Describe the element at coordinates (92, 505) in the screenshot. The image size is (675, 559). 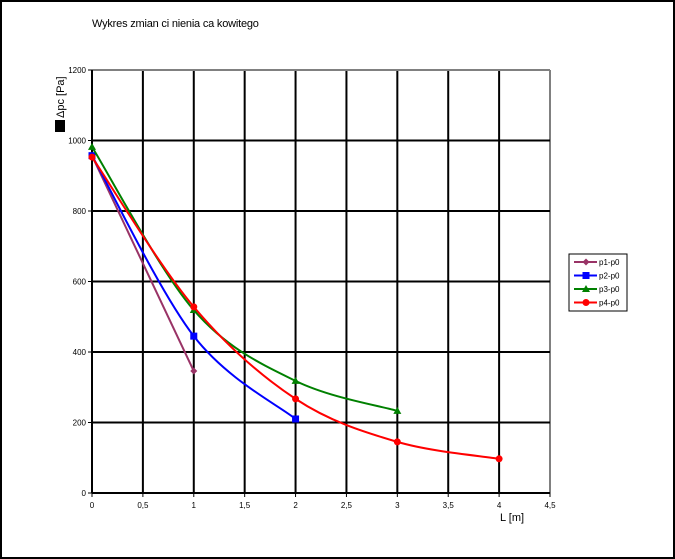
I see `x-tick-label: 0` at that location.